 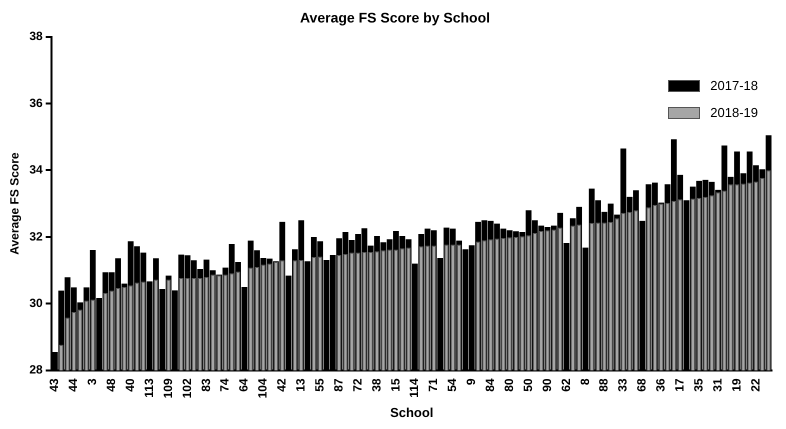 What do you see at coordinates (395, 385) in the screenshot?
I see `x-tick-label: 15` at bounding box center [395, 385].